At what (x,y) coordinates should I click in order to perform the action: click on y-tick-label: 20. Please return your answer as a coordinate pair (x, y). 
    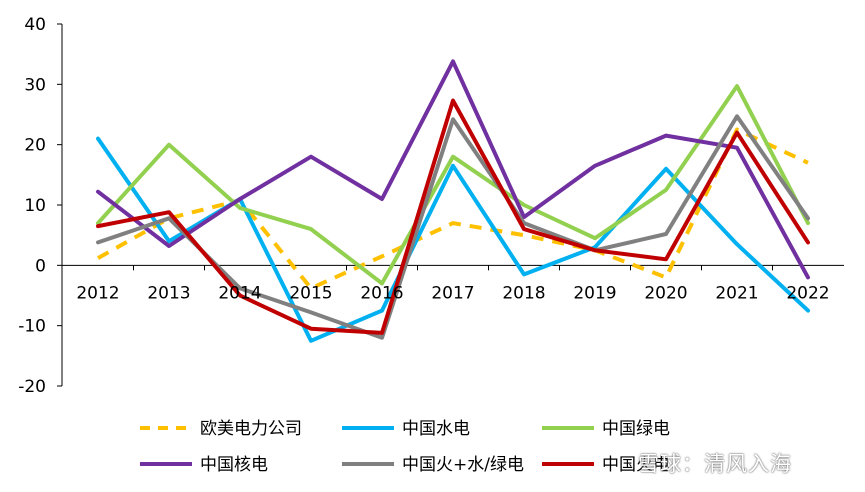
    Looking at the image, I should click on (35, 146).